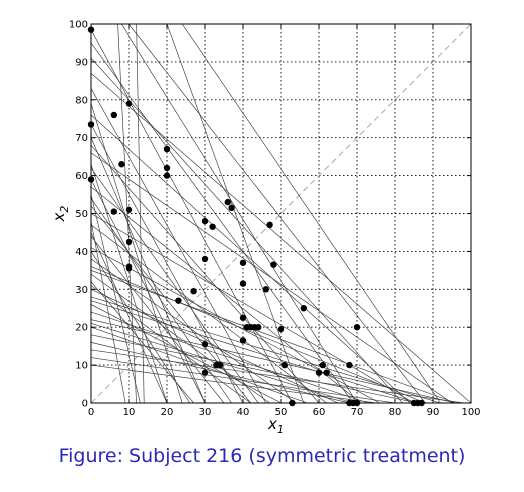 The width and height of the screenshot is (524, 492). Describe the element at coordinates (81, 290) in the screenshot. I see `y-tick-label: 30` at that location.